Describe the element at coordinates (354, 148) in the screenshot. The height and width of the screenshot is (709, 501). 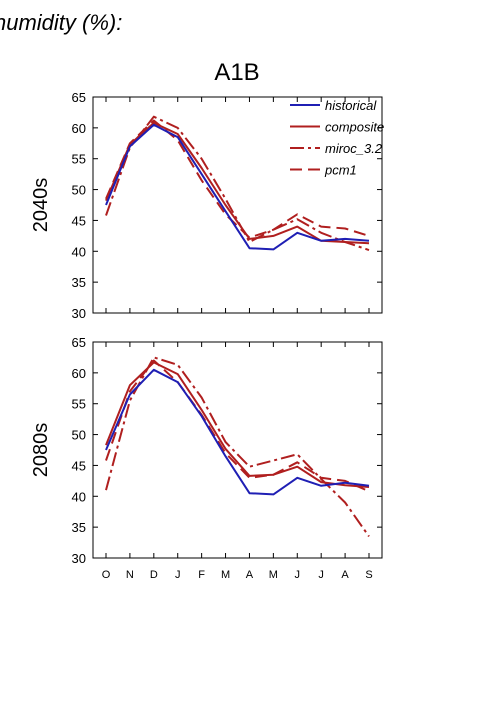
I see `legend-label: miroc_3.2` at that location.